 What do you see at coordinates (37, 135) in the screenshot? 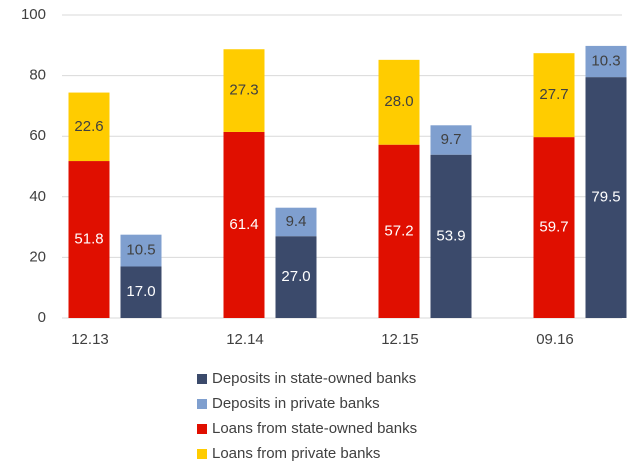
I see `y-tick-label: 60` at bounding box center [37, 135].